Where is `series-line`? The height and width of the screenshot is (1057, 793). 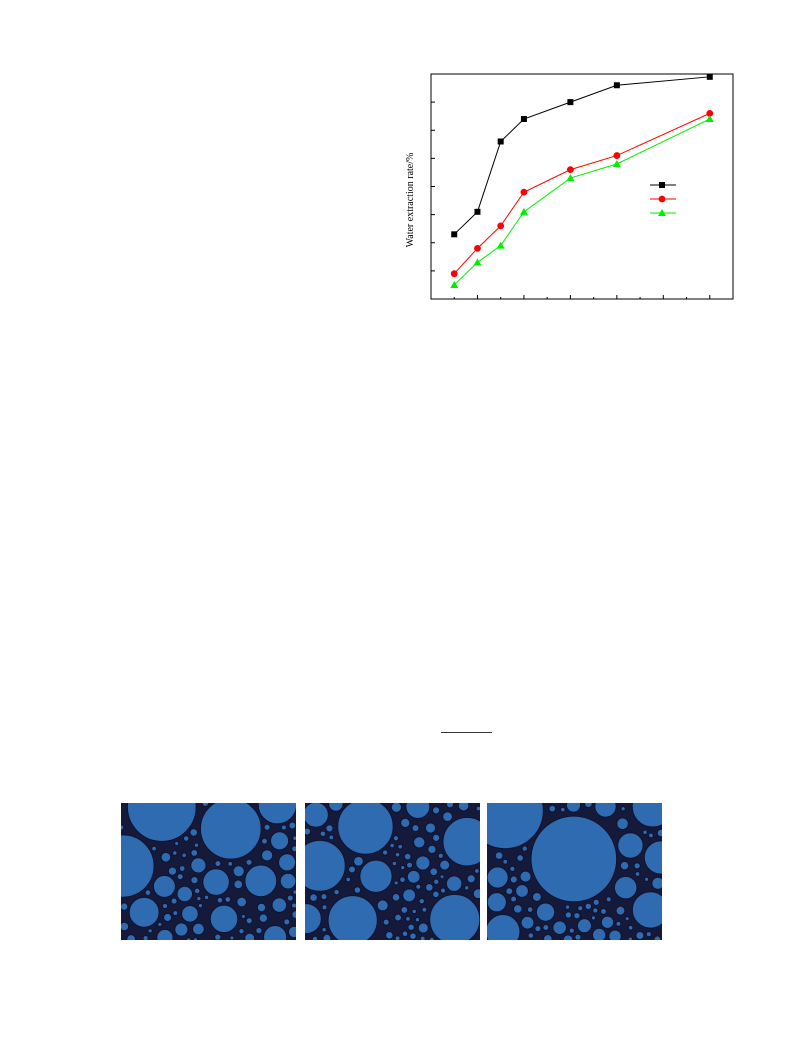
series-line is located at coordinates (581, 202).